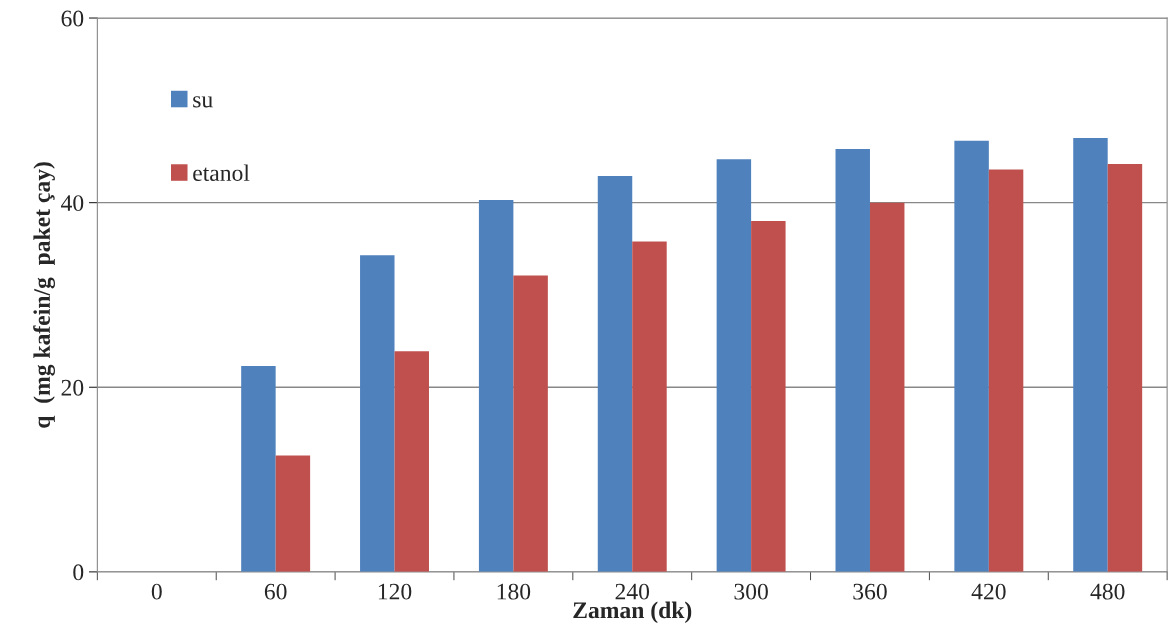 This screenshot has width=1173, height=644. I want to click on x-tick-label: 240, so click(632, 591).